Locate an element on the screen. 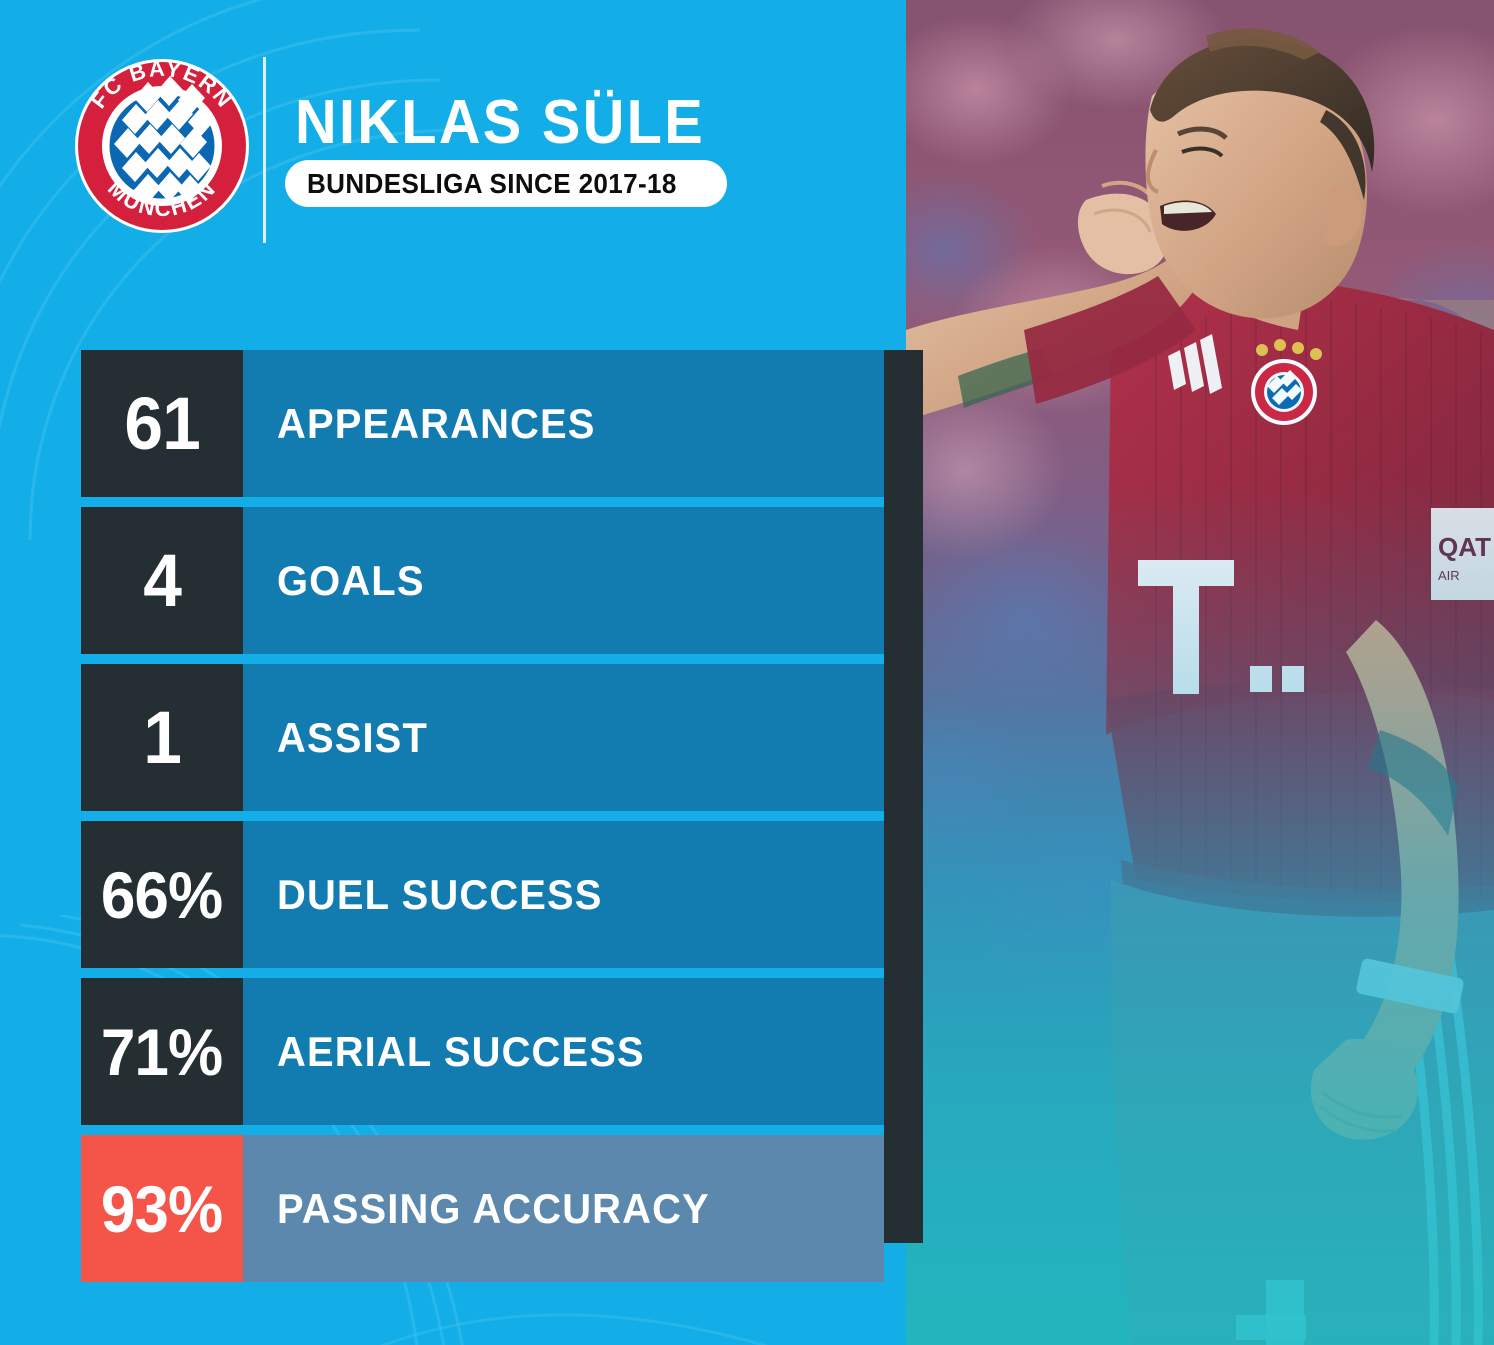 This screenshot has height=1345, width=1494. stat-value-box: 93% is located at coordinates (162, 1208).